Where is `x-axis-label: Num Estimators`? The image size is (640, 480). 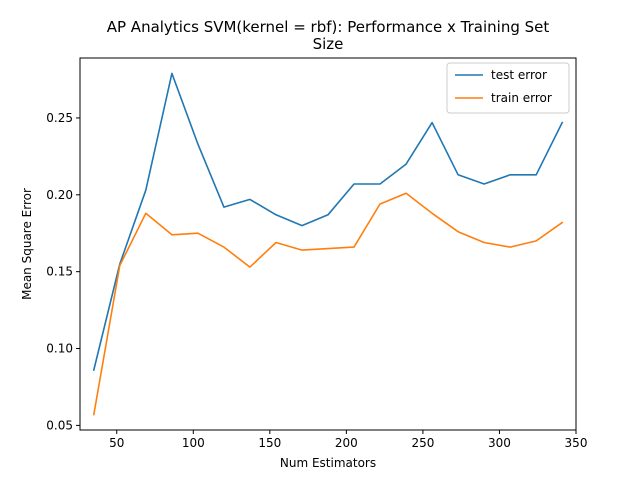 x-axis-label: Num Estimators is located at coordinates (328, 463).